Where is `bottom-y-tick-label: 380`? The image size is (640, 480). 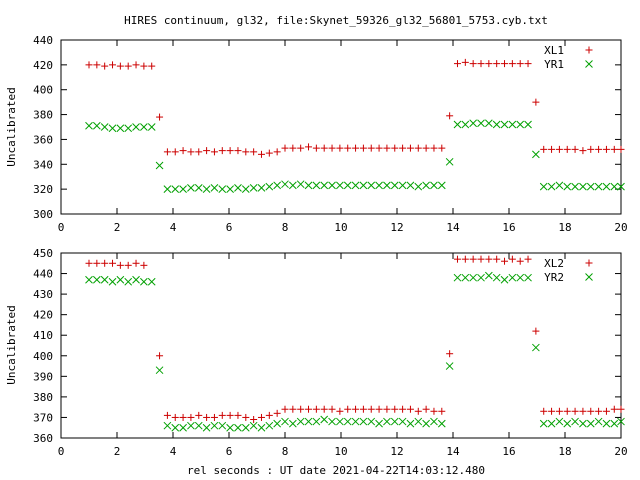
bottom-y-tick-label: 380 is located at coordinates (43, 397).